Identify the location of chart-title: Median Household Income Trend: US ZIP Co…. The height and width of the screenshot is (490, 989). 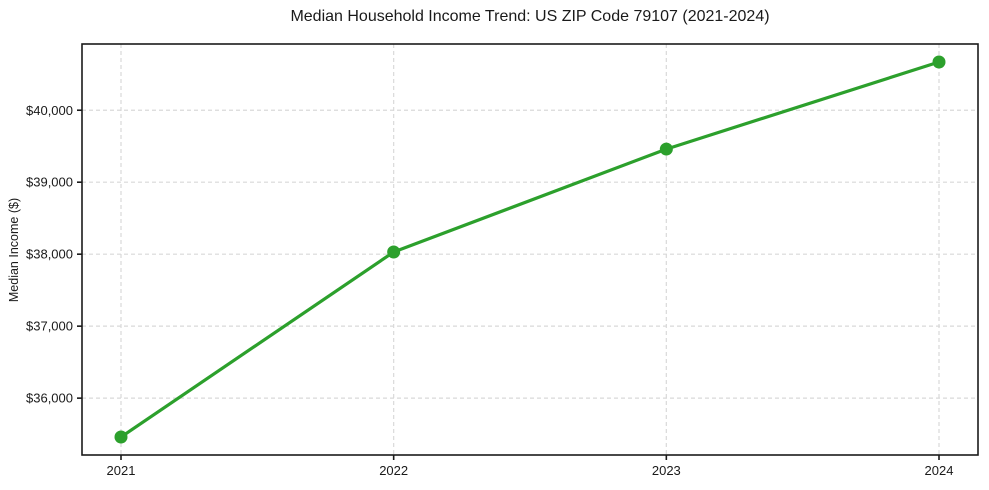
(530, 16).